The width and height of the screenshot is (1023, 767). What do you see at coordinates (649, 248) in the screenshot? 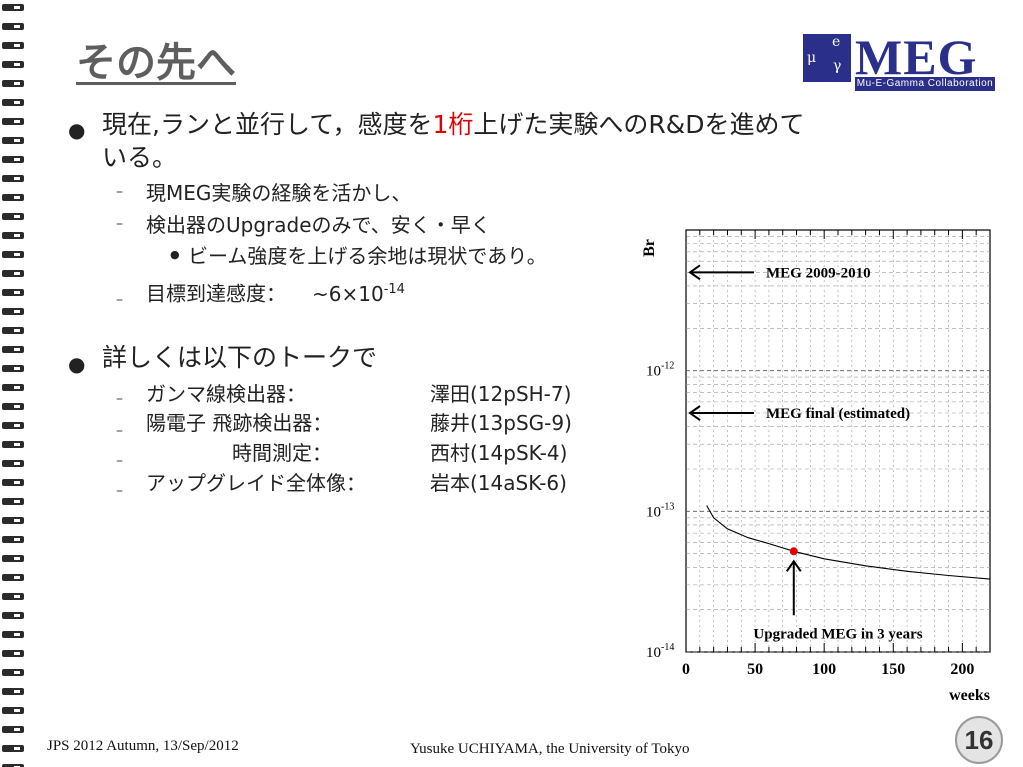
I see `y-axis-label: Br` at bounding box center [649, 248].